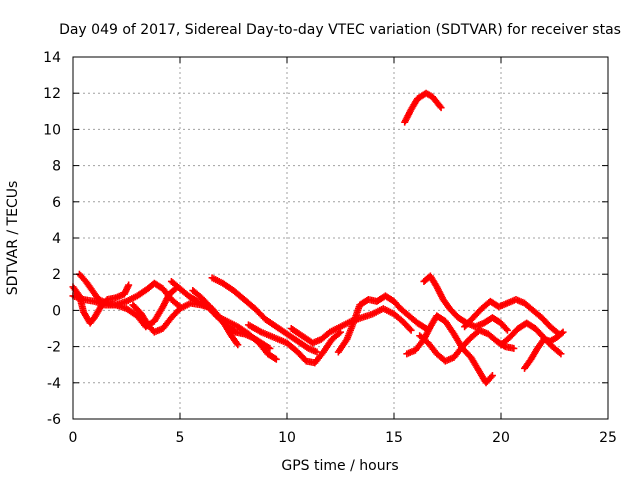 This screenshot has height=480, width=640. Describe the element at coordinates (52, 58) in the screenshot. I see `y-tick-label: 14` at that location.